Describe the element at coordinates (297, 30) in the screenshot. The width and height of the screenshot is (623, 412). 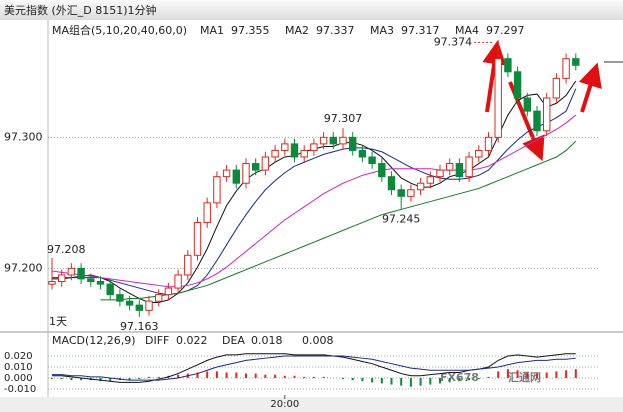
I see `legend-name: MA2` at that location.